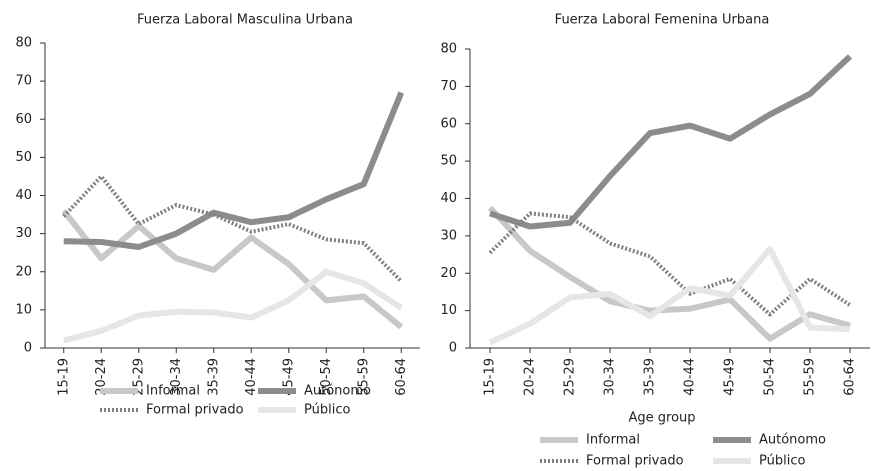  Describe the element at coordinates (662, 20) in the screenshot. I see `chart-title: Fuerza Laboral Femenina Urbana` at that location.